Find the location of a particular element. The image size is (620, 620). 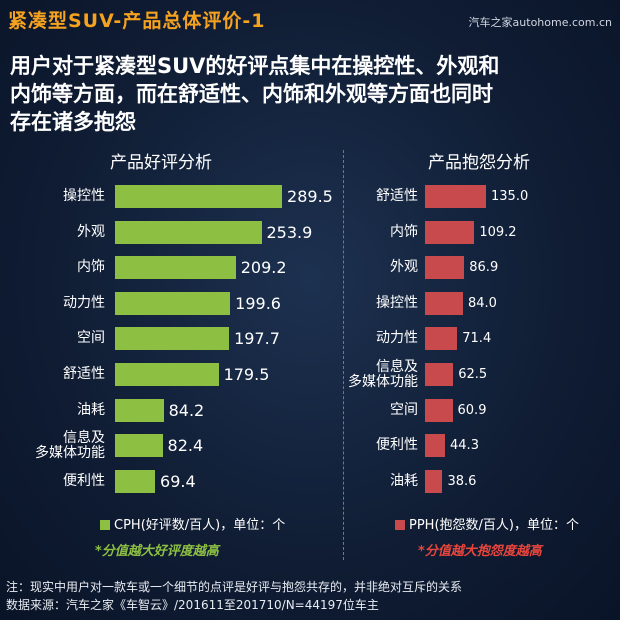

annotation: *分值越大抱怨度越高 is located at coordinates (480, 551).